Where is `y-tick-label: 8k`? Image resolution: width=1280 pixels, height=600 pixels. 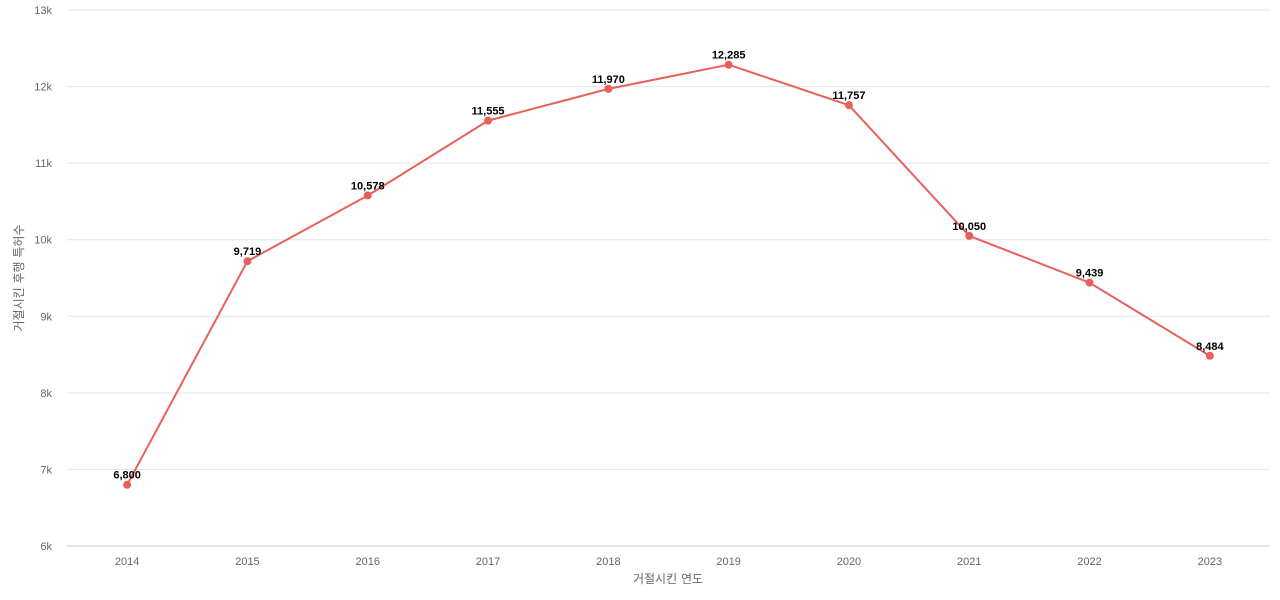 y-tick-label: 8k is located at coordinates (46, 394).